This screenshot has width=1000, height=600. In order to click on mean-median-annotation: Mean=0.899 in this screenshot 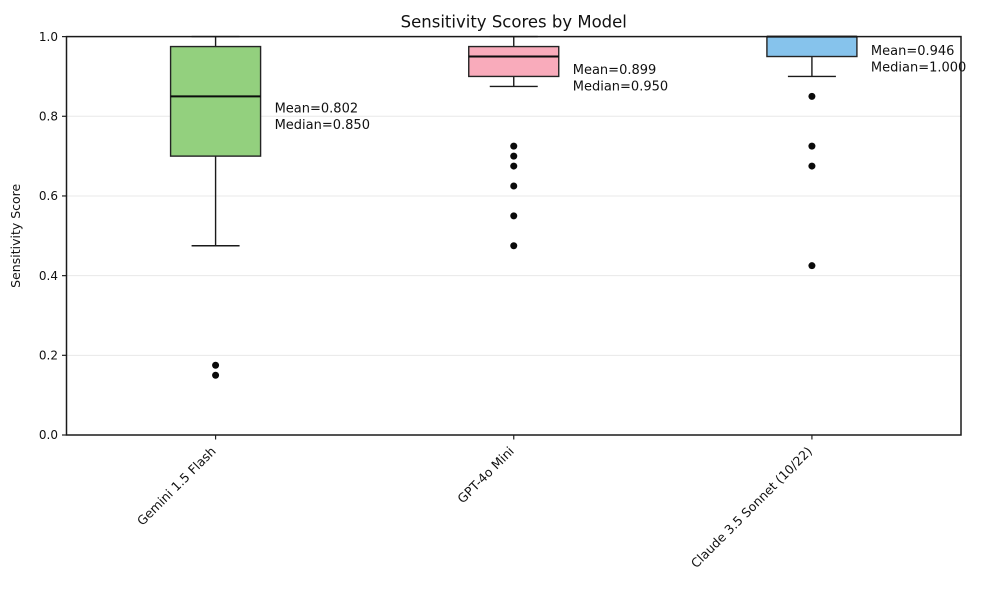, I will do `click(615, 70)`.